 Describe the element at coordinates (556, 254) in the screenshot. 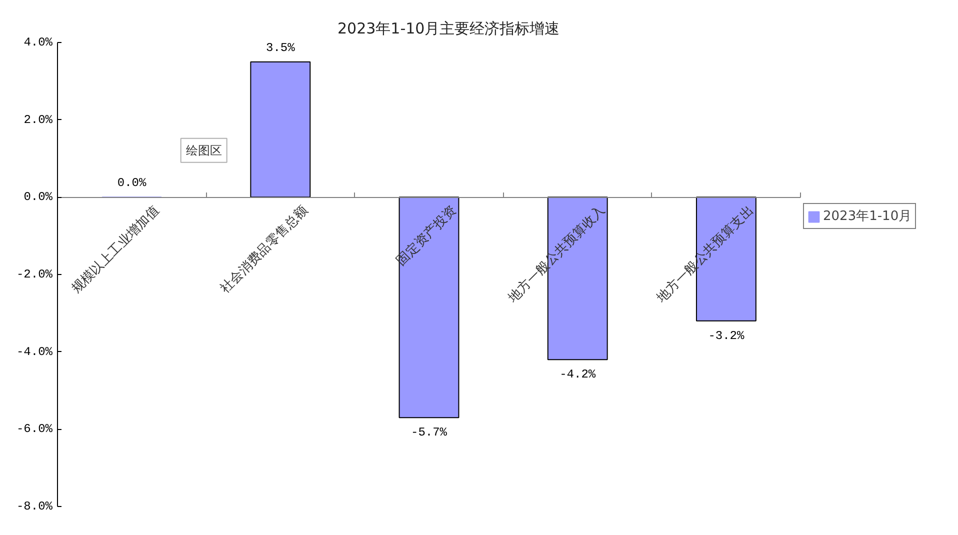

I see `x-tick-label: 地方一般公共预算收入` at that location.